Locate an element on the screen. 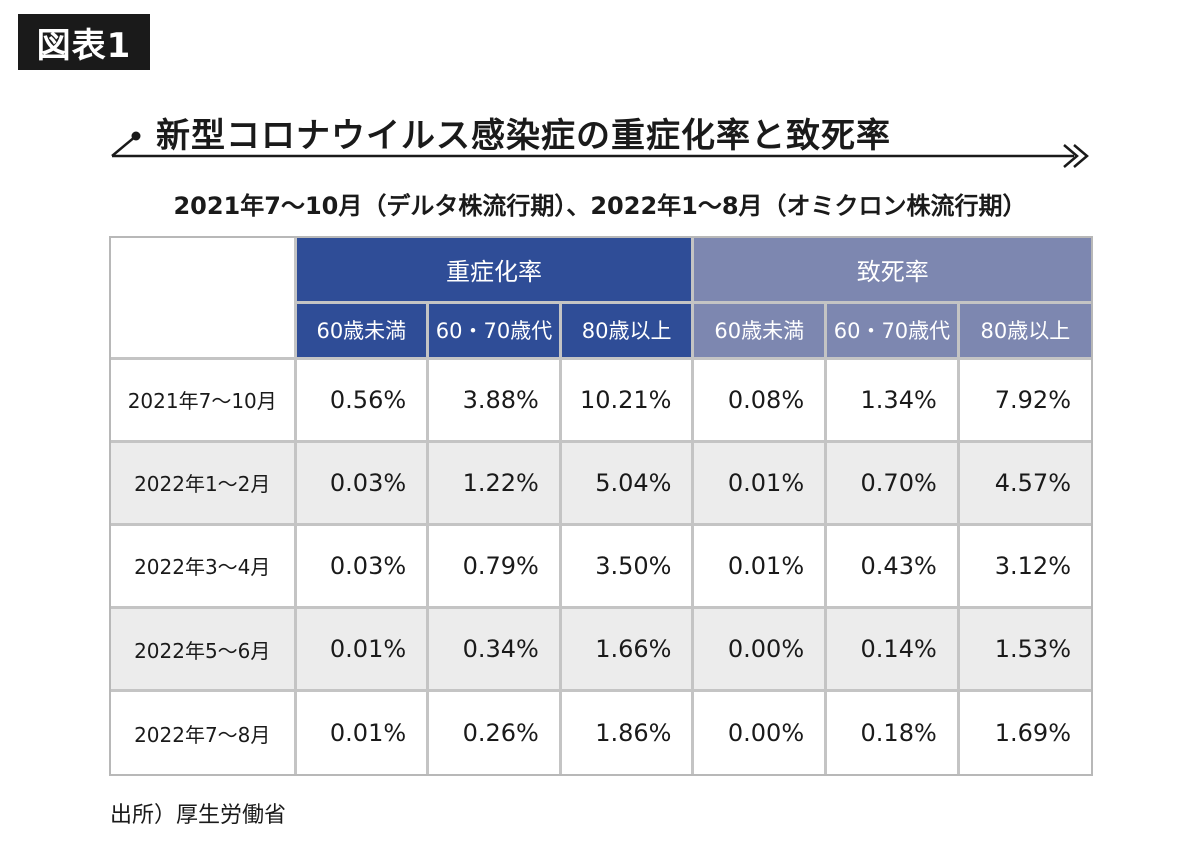 This screenshot has width=1200, height=850. value-cell: 0.56% is located at coordinates (362, 399).